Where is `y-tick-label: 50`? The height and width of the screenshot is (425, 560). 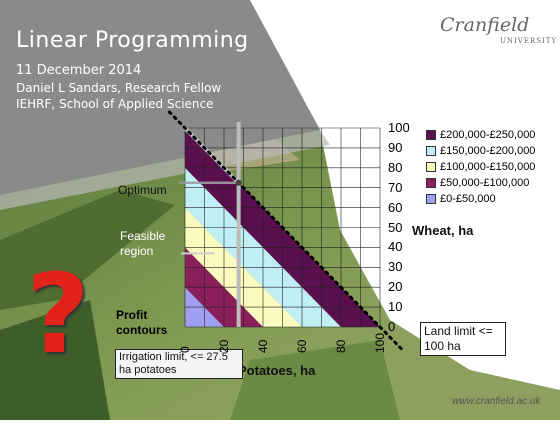
y-tick-label: 50 is located at coordinates (395, 227).